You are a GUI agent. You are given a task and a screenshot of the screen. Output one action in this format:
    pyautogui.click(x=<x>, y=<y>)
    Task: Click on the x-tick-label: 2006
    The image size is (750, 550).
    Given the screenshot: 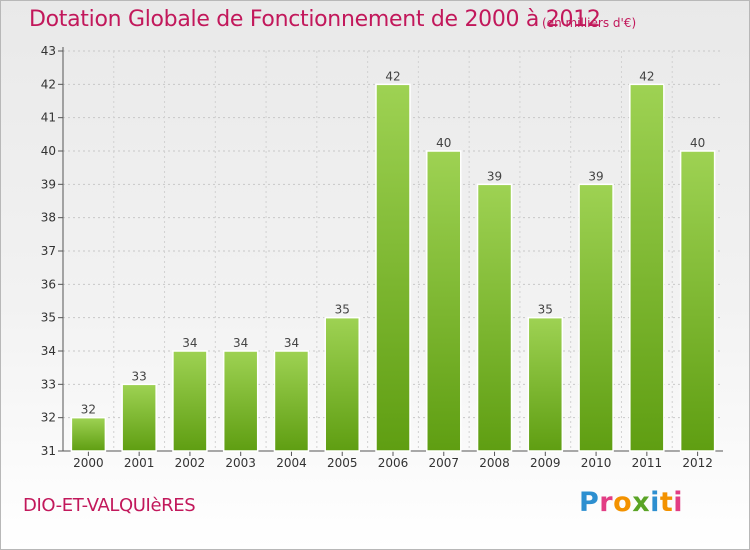 What is the action you would take?
    pyautogui.click(x=393, y=463)
    